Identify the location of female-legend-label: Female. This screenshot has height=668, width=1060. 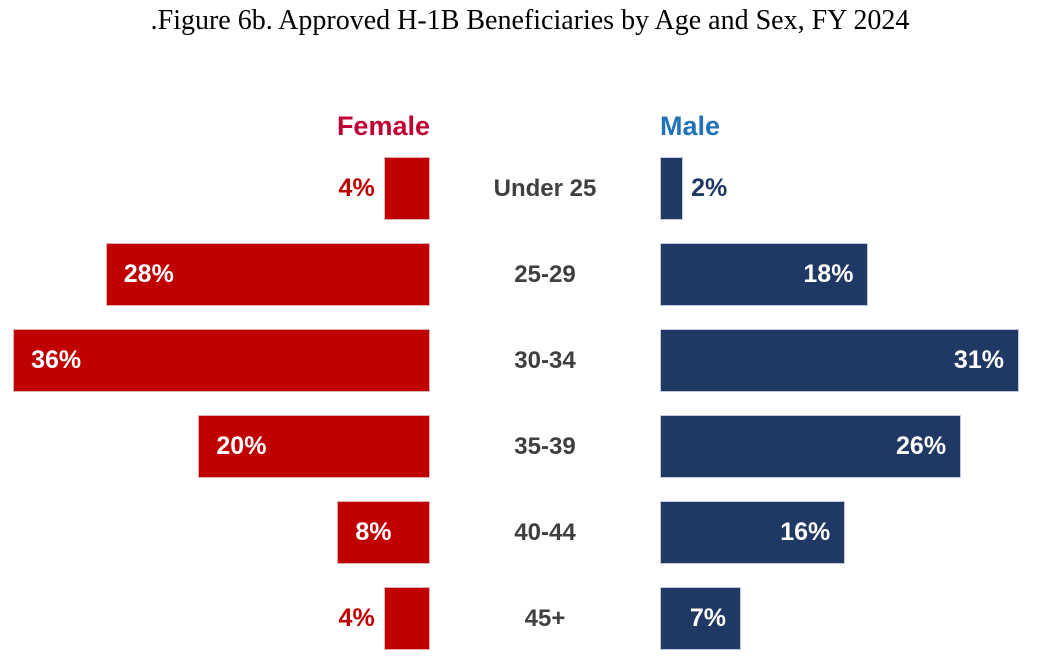
(383, 126).